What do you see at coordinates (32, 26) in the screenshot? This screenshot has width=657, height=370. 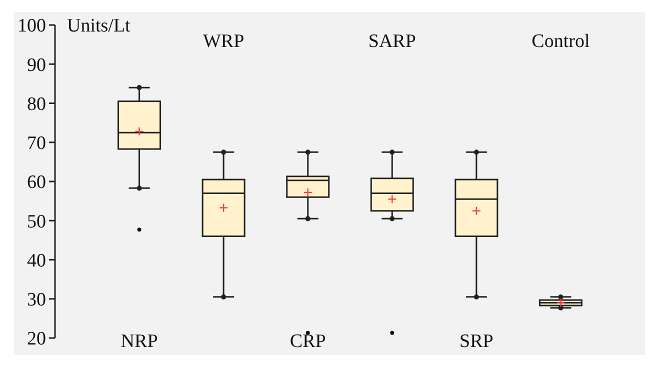 I see `y-tick-label: 100` at bounding box center [32, 26].